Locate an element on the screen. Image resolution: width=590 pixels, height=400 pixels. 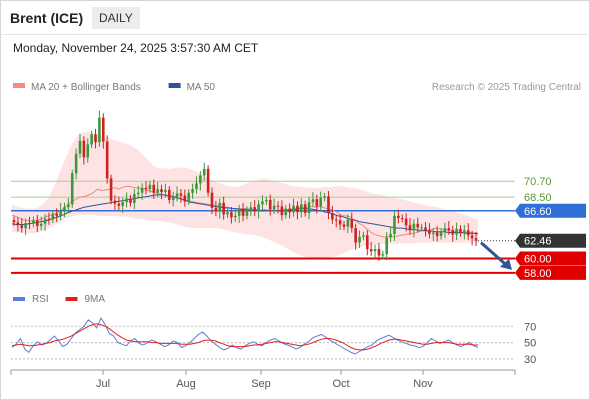
rsi-tick-label: 30 is located at coordinates (530, 360).